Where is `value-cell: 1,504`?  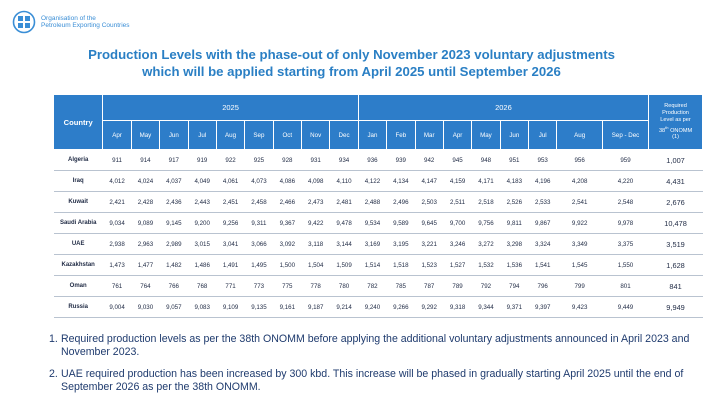
value-cell: 1,504 is located at coordinates (315, 265).